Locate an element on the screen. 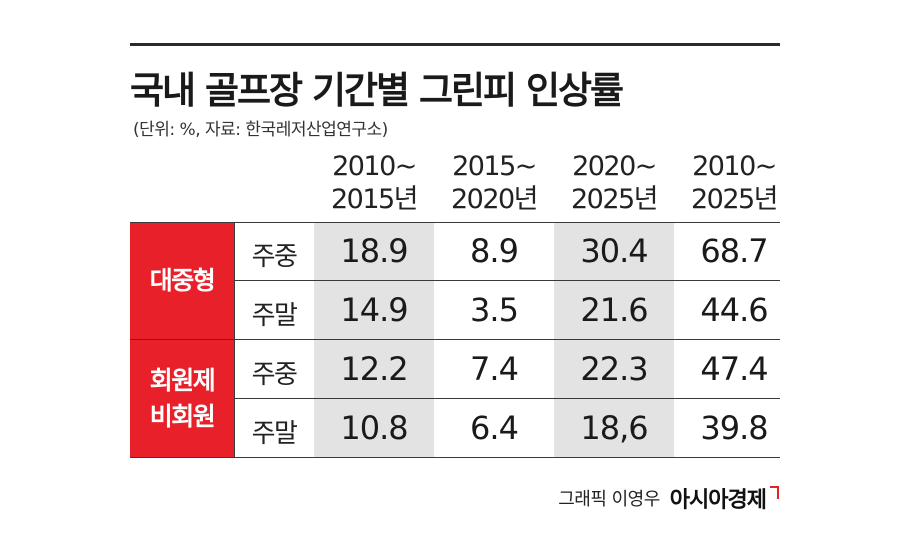  column-header-line: 2020년 is located at coordinates (494, 199).